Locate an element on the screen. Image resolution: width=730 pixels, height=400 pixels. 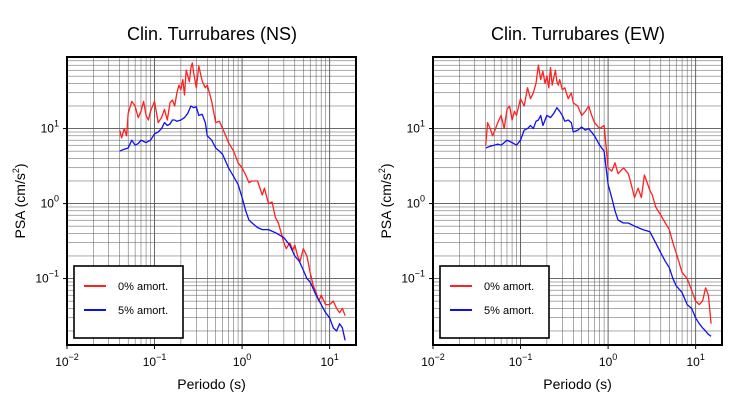
chart-title: Clin. Turrubares (NS) is located at coordinates (212, 34).